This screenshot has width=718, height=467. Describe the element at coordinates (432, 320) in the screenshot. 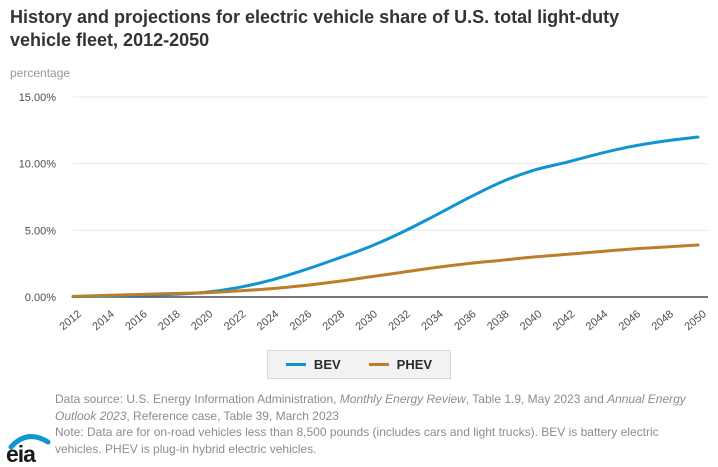

I see `x-tick-label: 2034` at that location.